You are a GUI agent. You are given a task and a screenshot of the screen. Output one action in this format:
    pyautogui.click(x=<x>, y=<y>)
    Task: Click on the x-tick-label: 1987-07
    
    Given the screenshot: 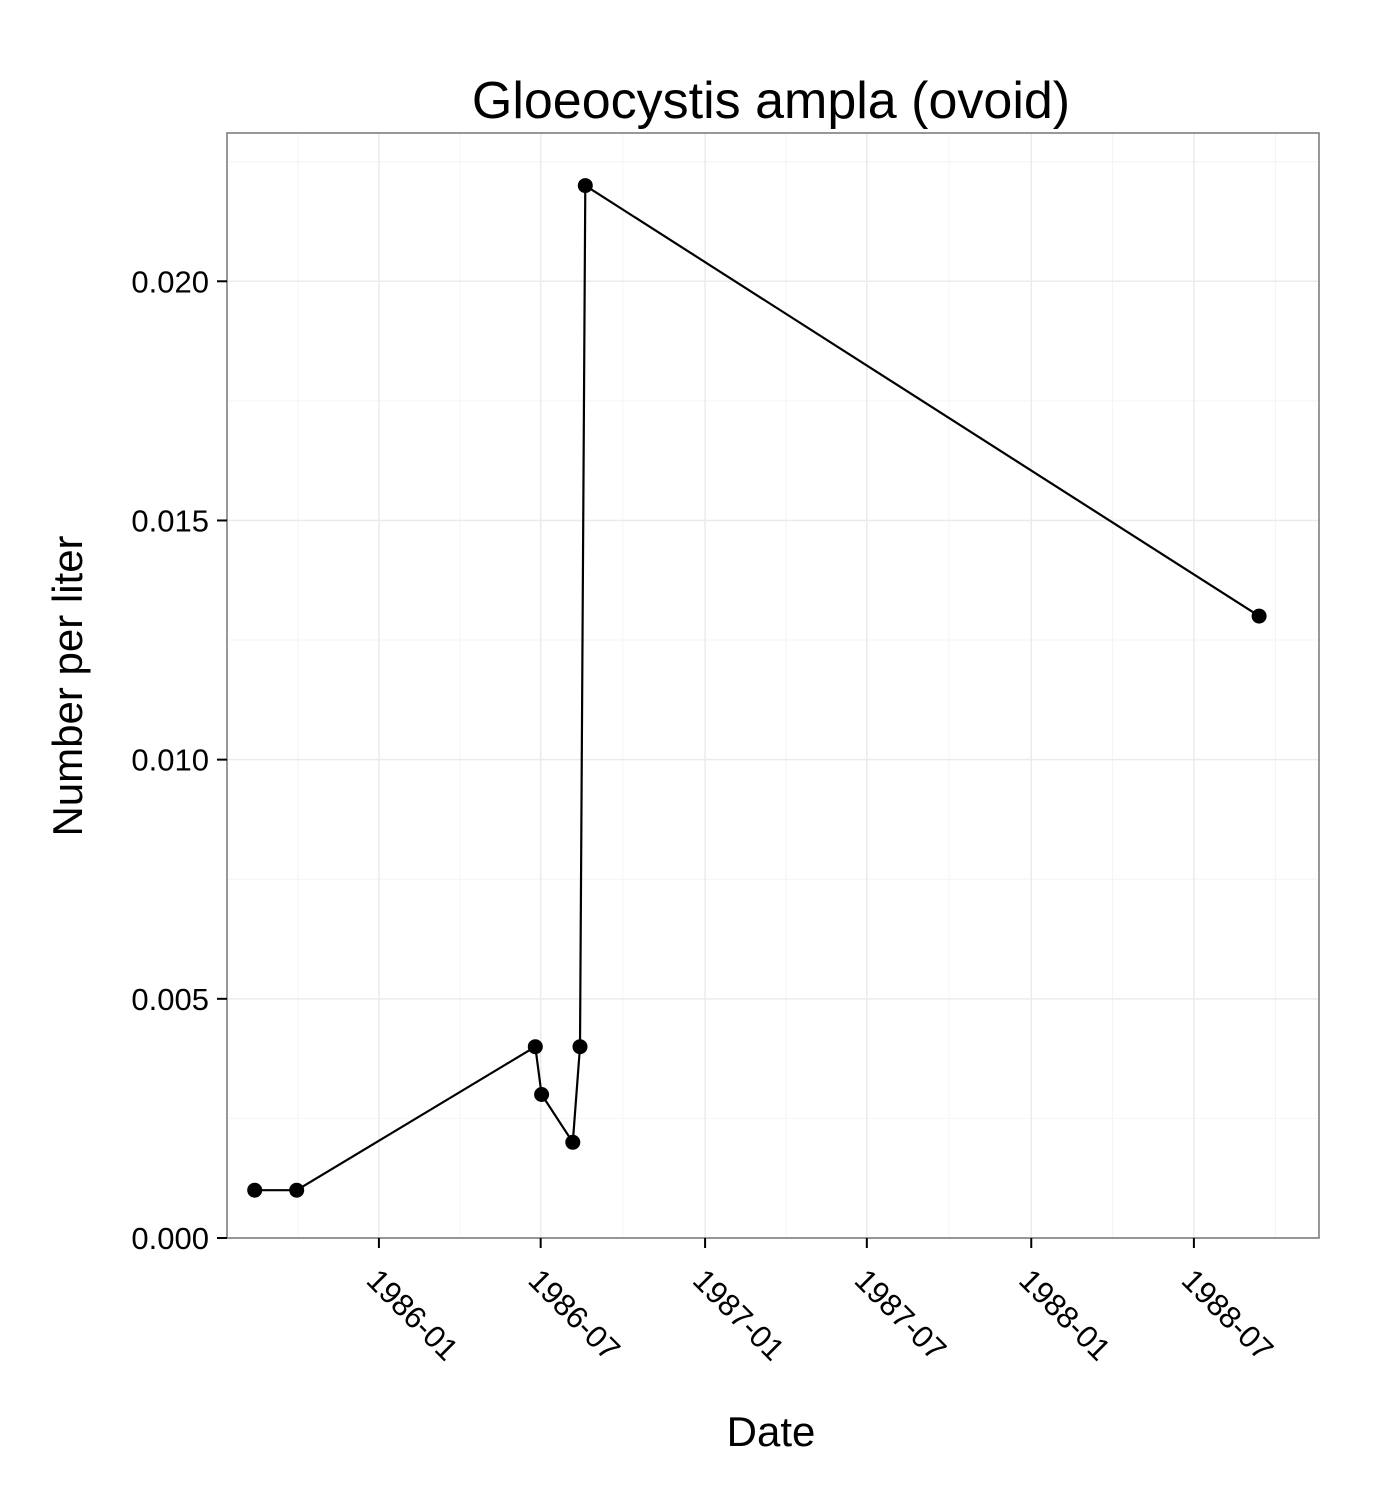 What is the action you would take?
    pyautogui.click(x=900, y=1314)
    